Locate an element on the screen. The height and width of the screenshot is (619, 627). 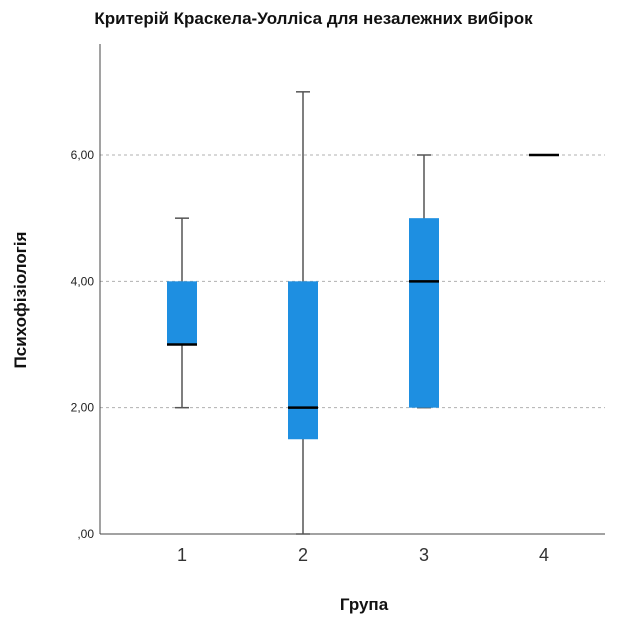
x-tick-label: 2 is located at coordinates (303, 555).